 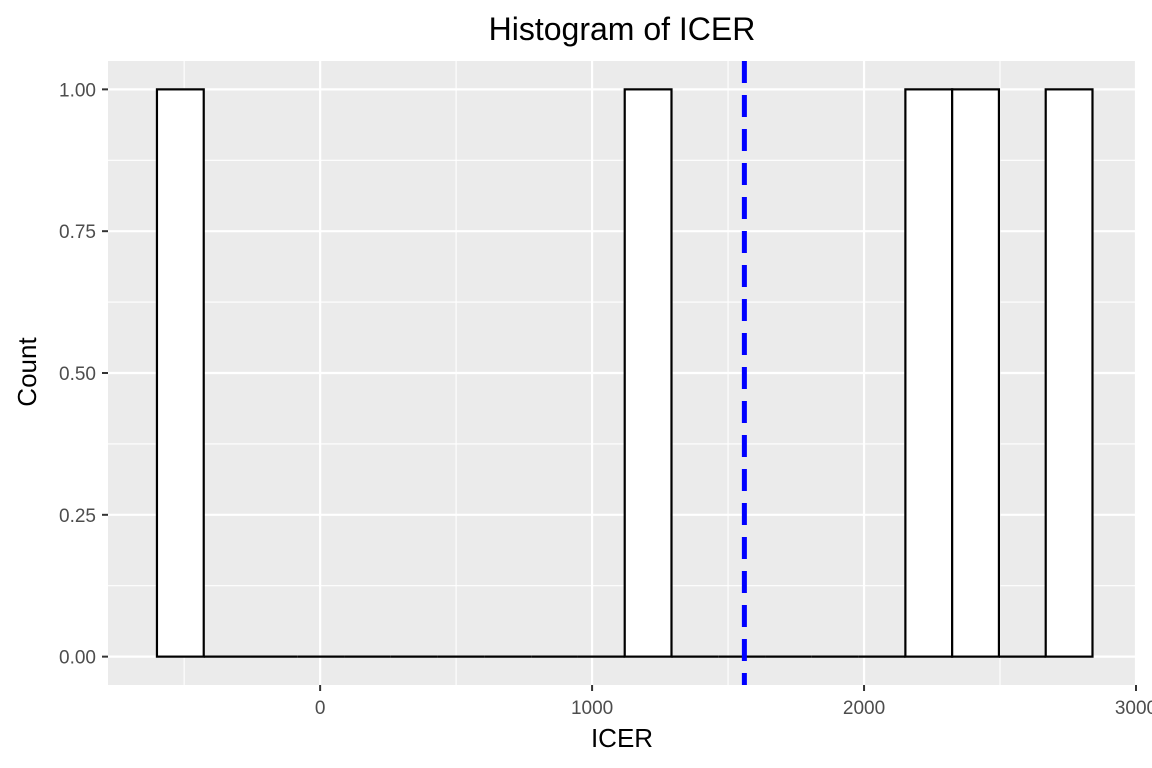 What do you see at coordinates (622, 29) in the screenshot?
I see `chart-title: Histogram of ICER` at bounding box center [622, 29].